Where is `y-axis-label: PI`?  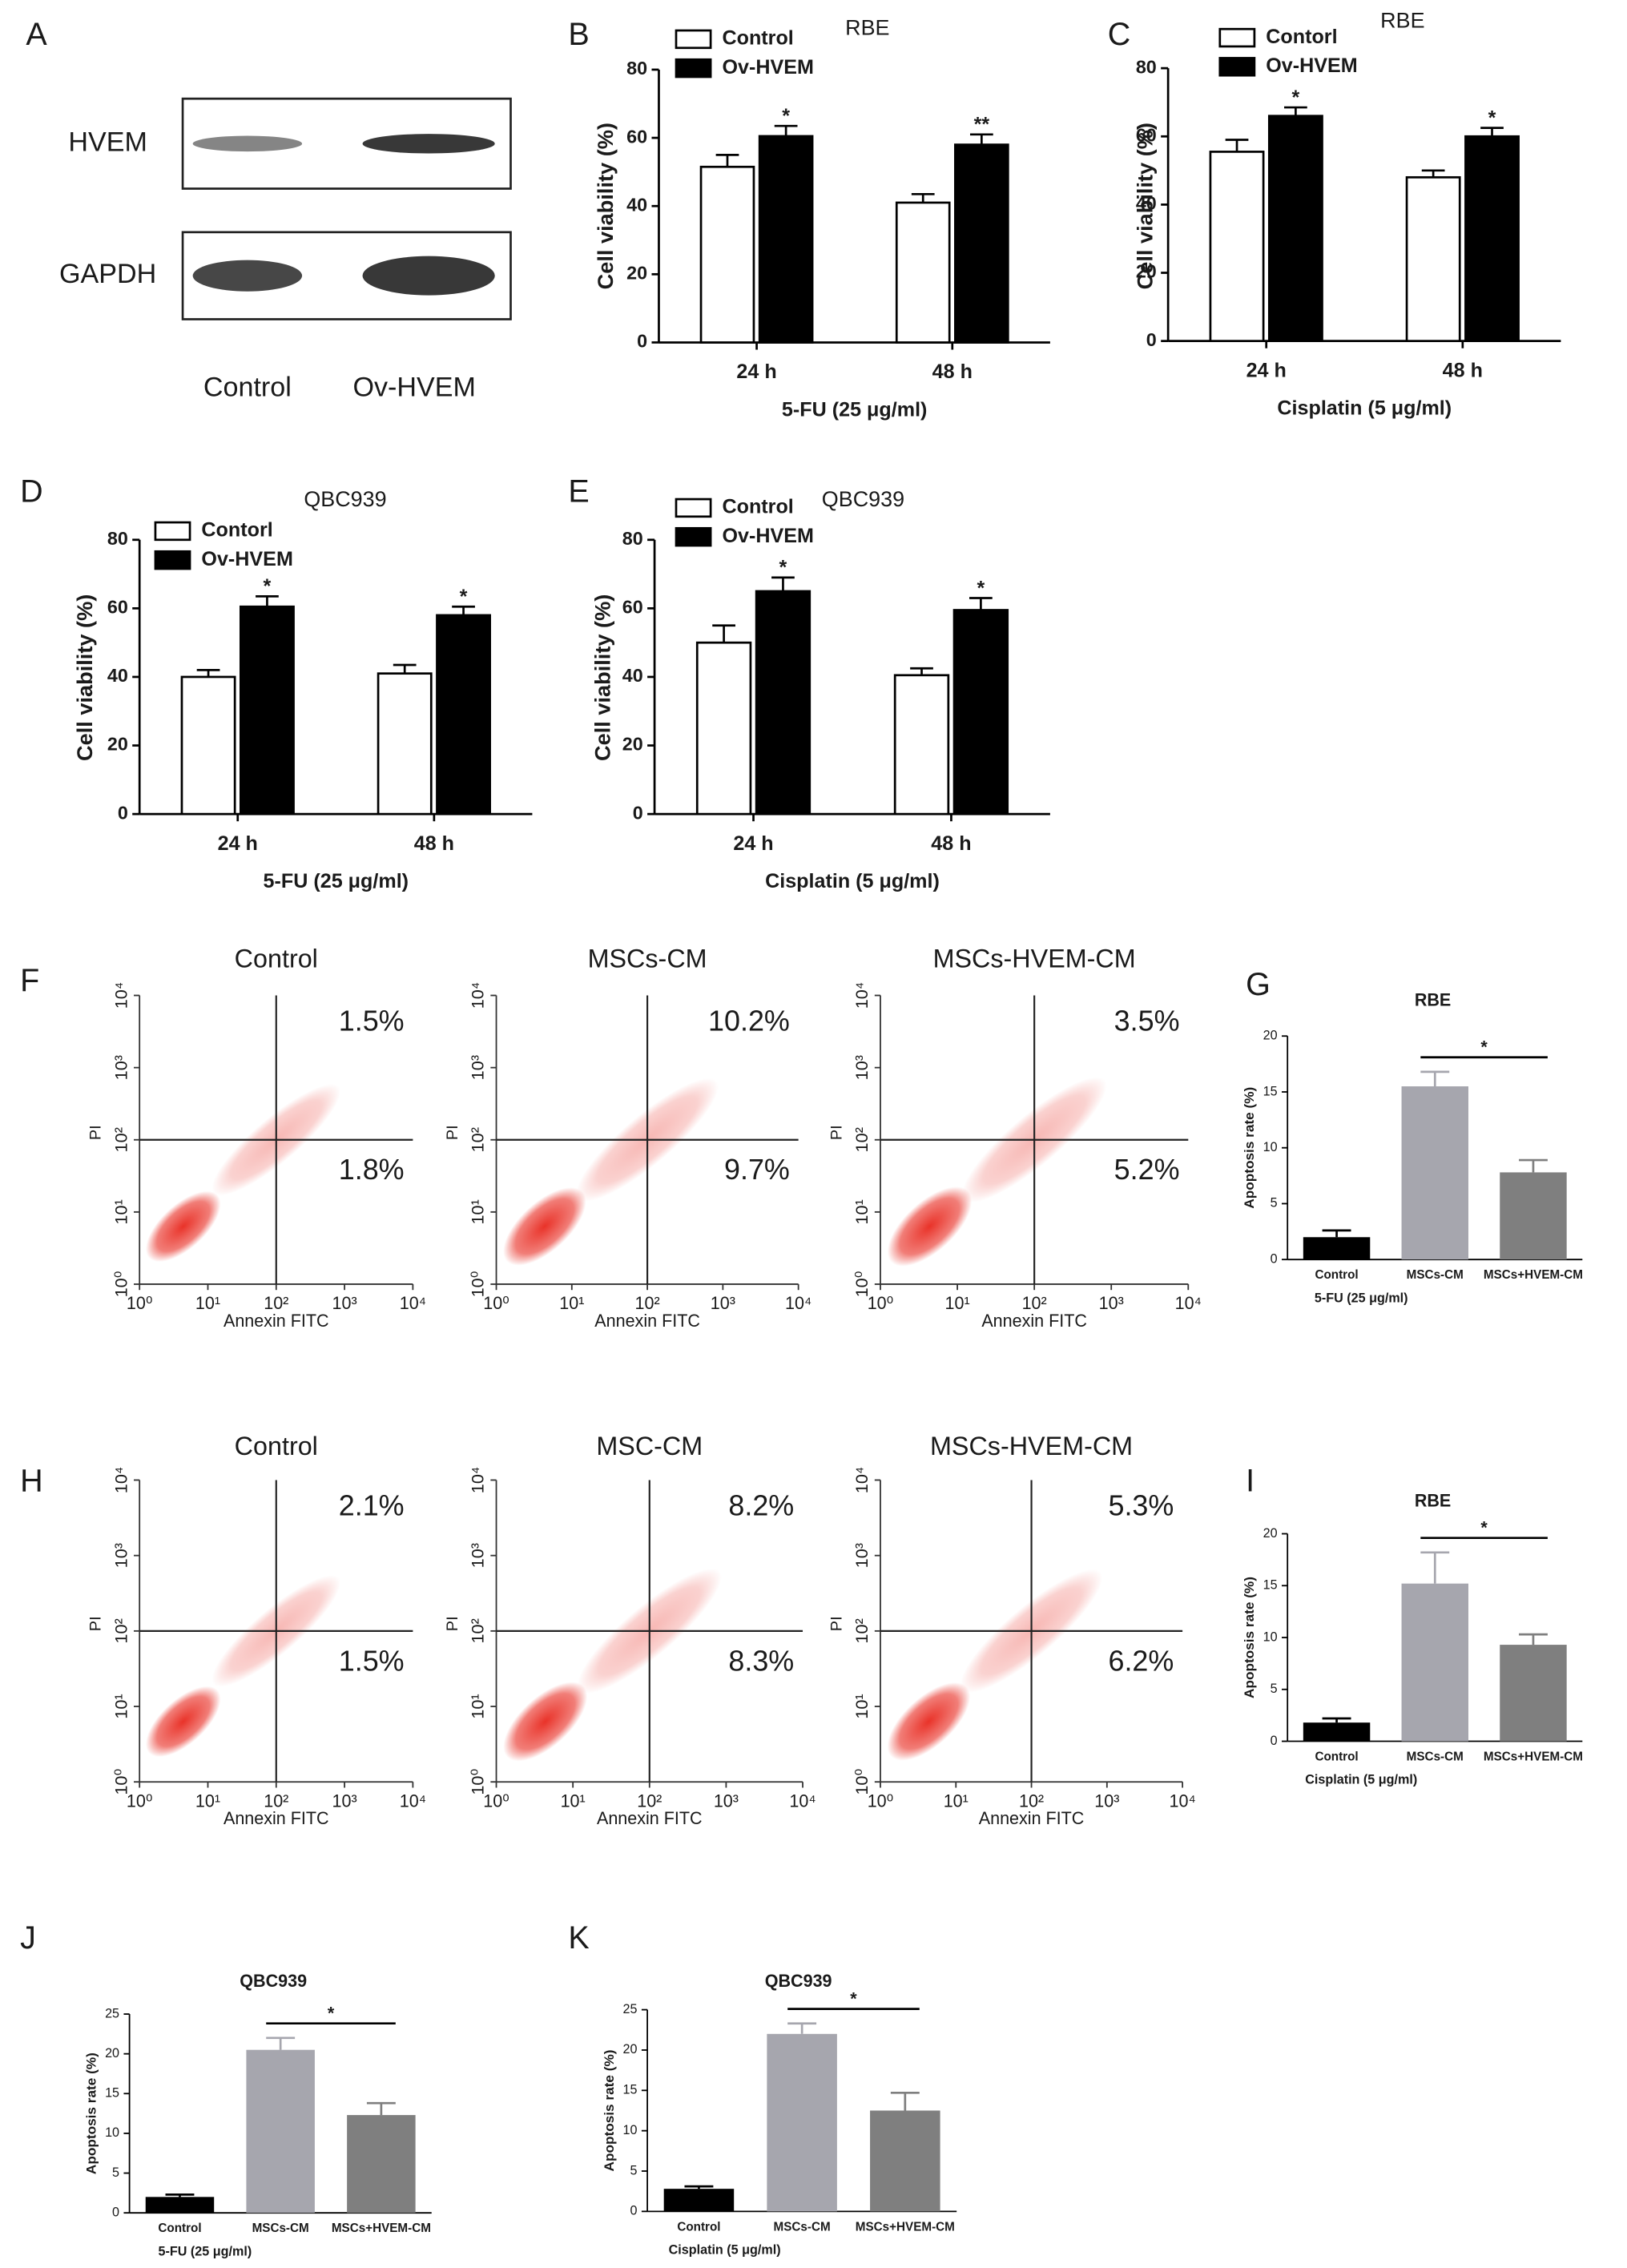 y-axis-label: PI is located at coordinates (452, 1132).